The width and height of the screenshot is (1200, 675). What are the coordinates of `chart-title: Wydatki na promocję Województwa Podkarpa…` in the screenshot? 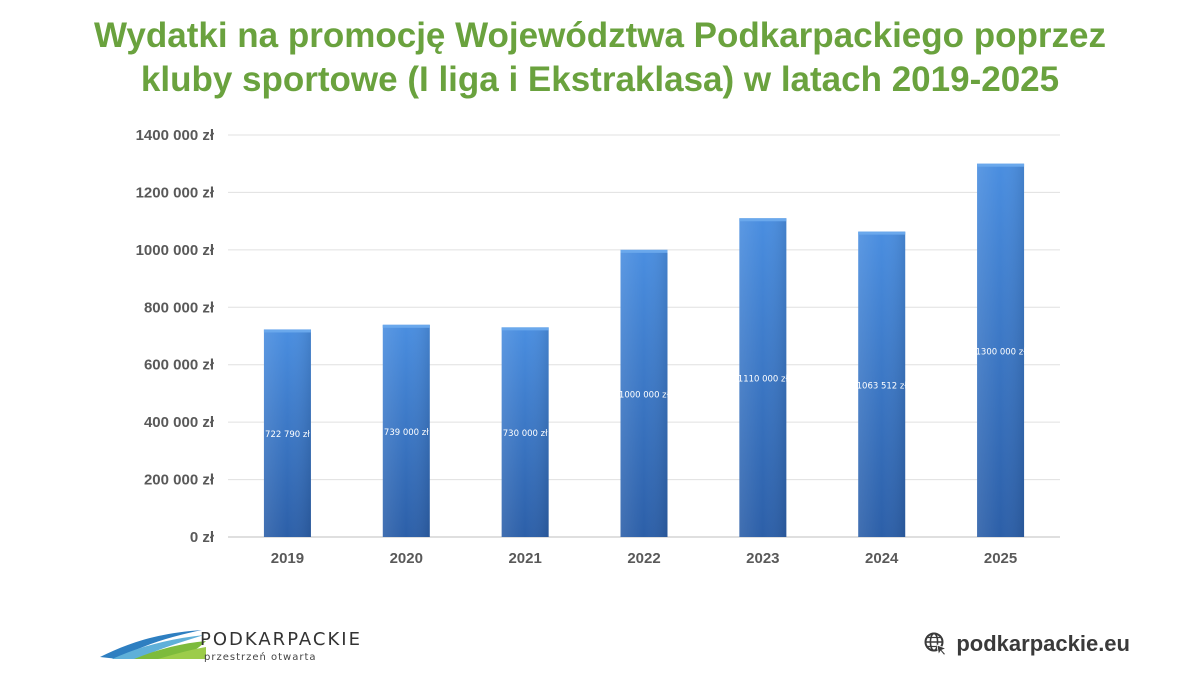 It's located at (600, 58).